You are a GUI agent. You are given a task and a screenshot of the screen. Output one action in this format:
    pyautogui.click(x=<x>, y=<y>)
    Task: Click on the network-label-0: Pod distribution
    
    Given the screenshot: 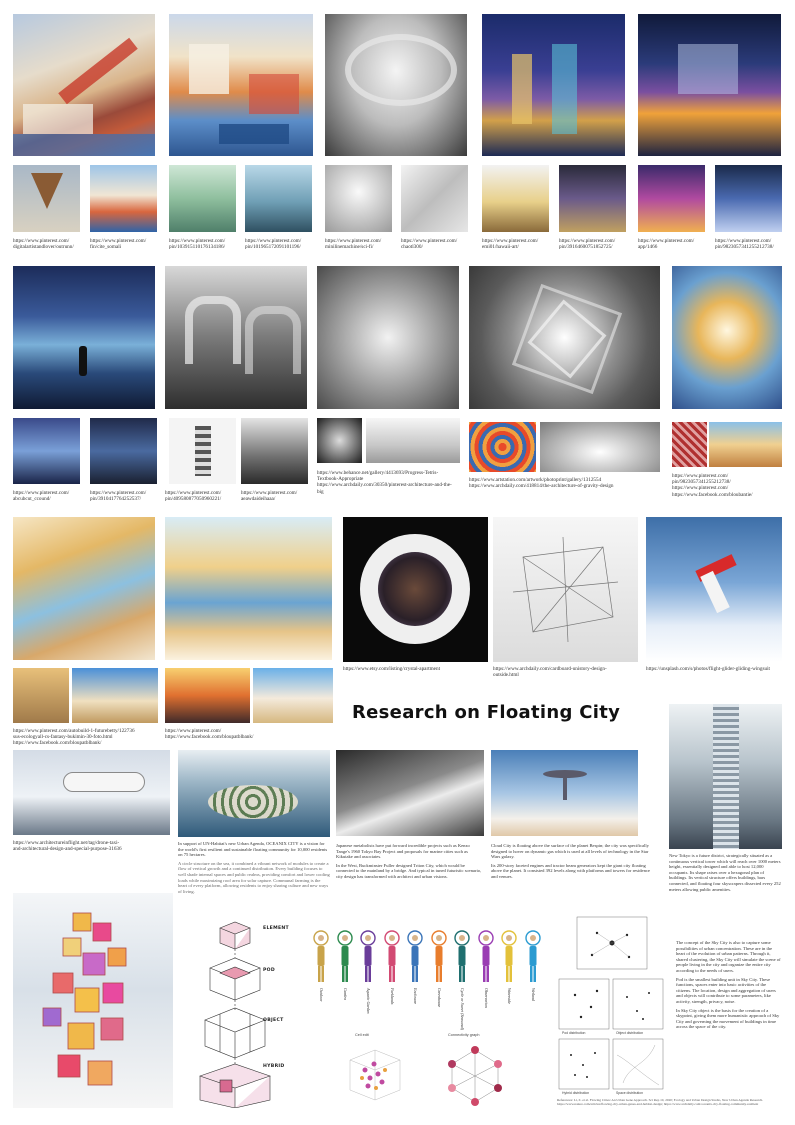 What is the action you would take?
    pyautogui.click(x=574, y=1033)
    